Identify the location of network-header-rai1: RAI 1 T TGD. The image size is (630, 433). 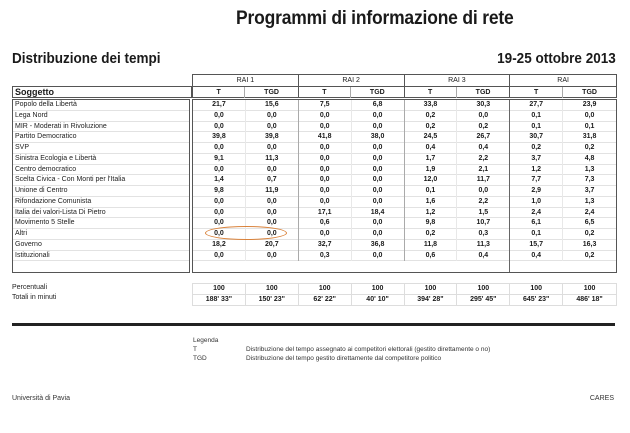
(246, 86).